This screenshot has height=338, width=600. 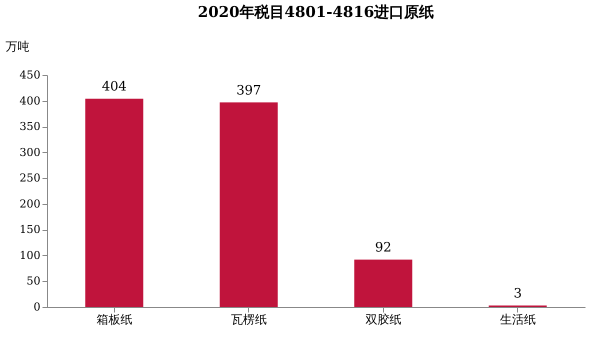 I want to click on chart-title: 2020年税目4801-4816进口原纸, so click(x=316, y=12).